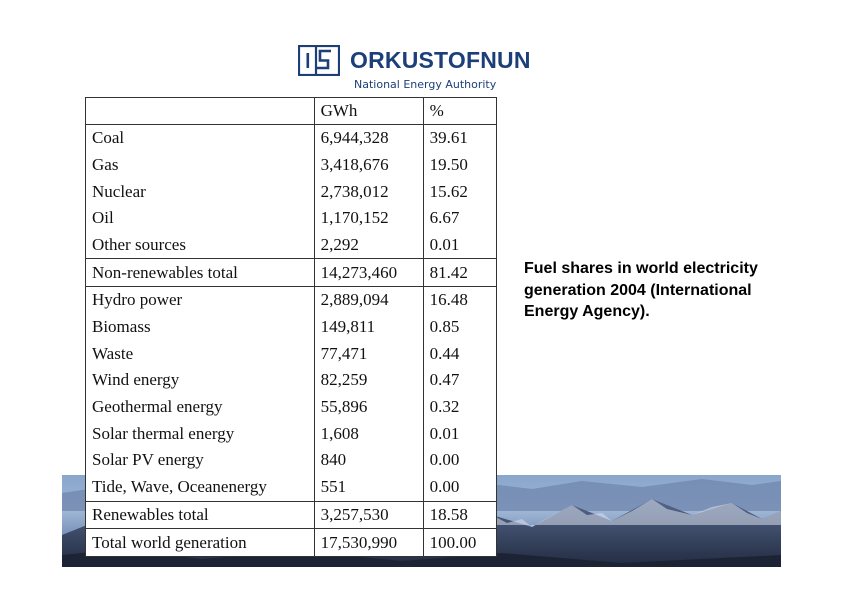 Image resolution: width=842 pixels, height=595 pixels. I want to click on row-gwh: 82,259, so click(368, 380).